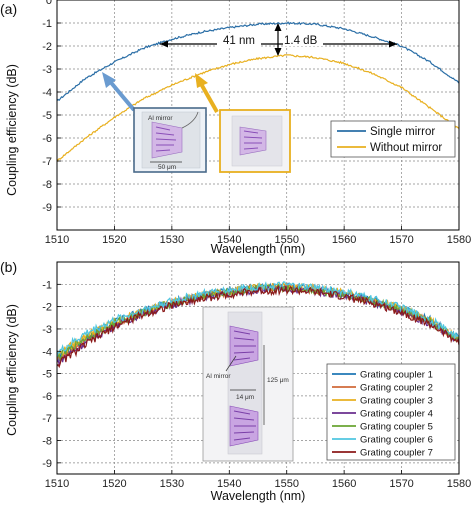 This screenshot has height=505, width=474. Describe the element at coordinates (278, 380) in the screenshot. I see `inset-b-pitch-label: 125 μm` at that location.